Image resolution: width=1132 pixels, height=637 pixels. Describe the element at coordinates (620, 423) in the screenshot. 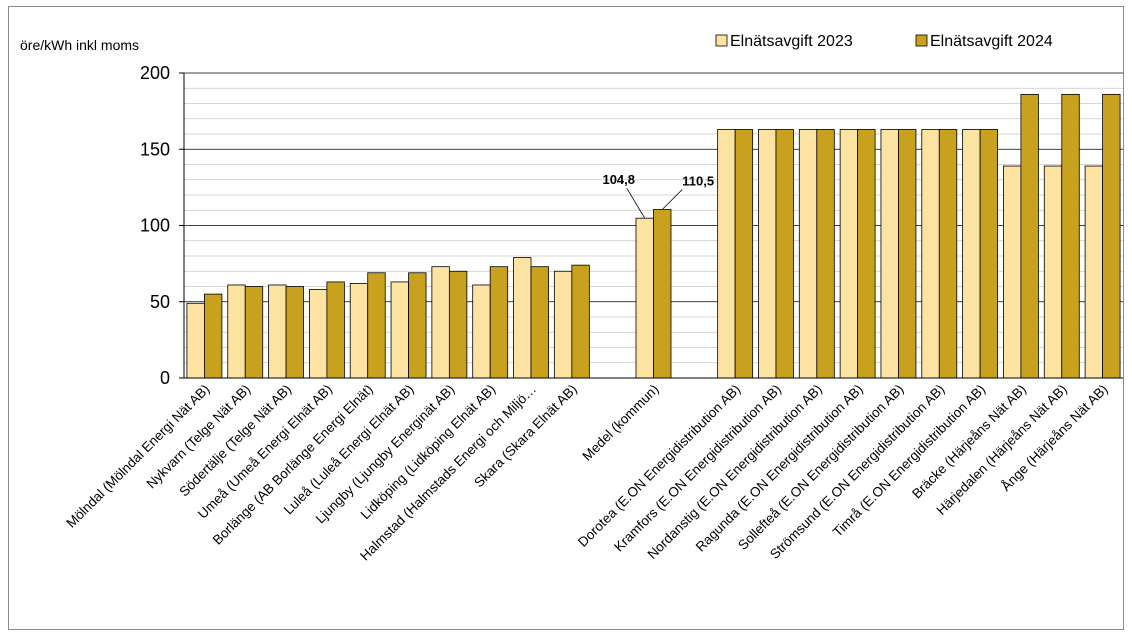

I see `x-tick-label: Medel (kommun)` at that location.